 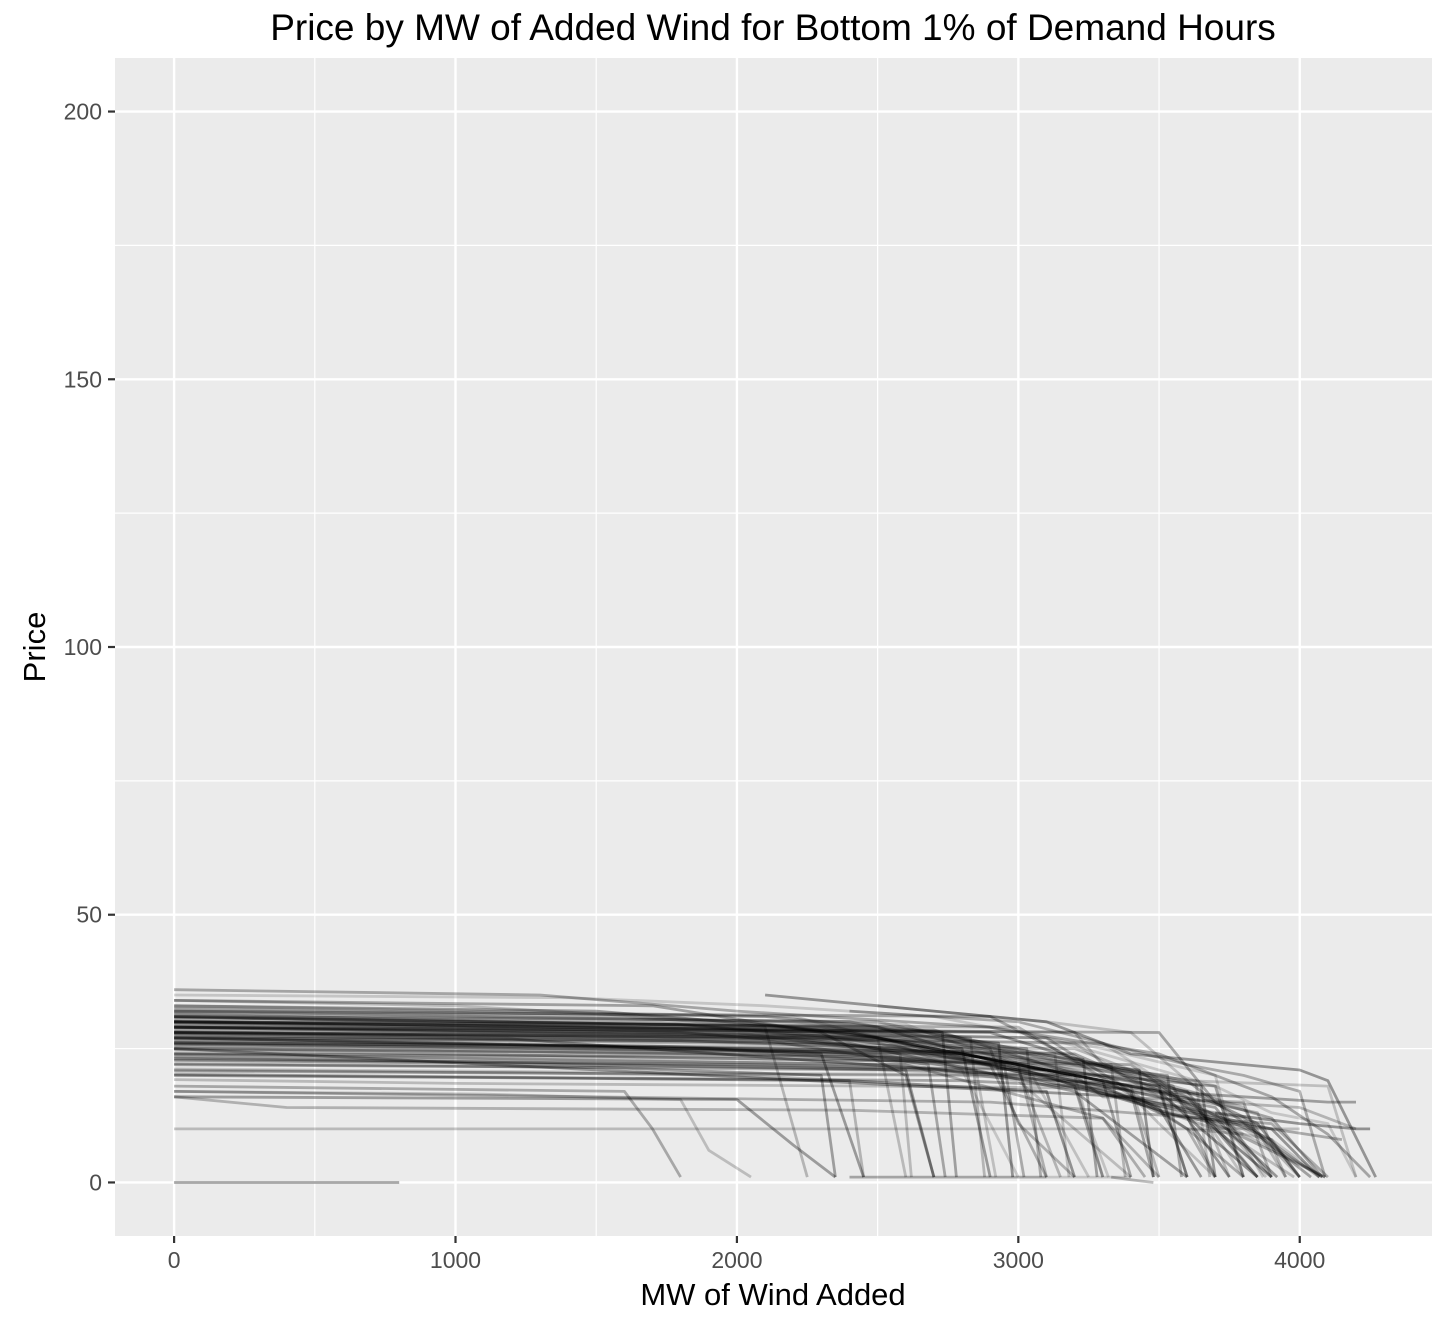 I want to click on x-axis: 0 1000 2000 3000 4000, so click(x=746, y=1254).